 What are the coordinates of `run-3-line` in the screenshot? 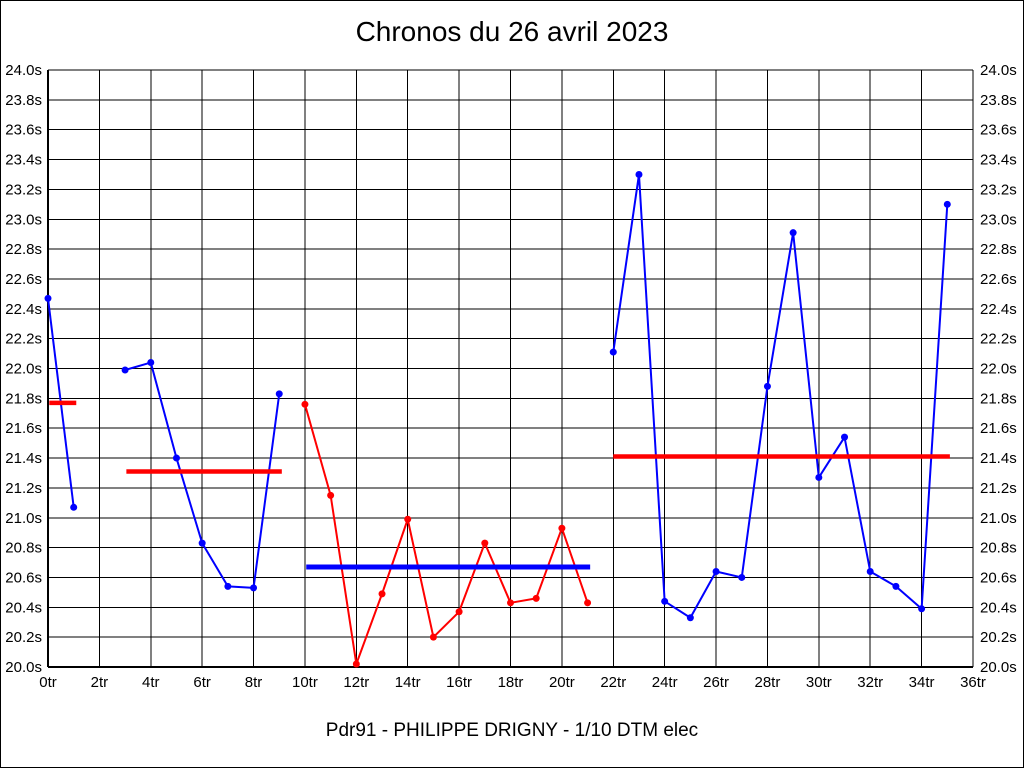 It's located at (446, 535).